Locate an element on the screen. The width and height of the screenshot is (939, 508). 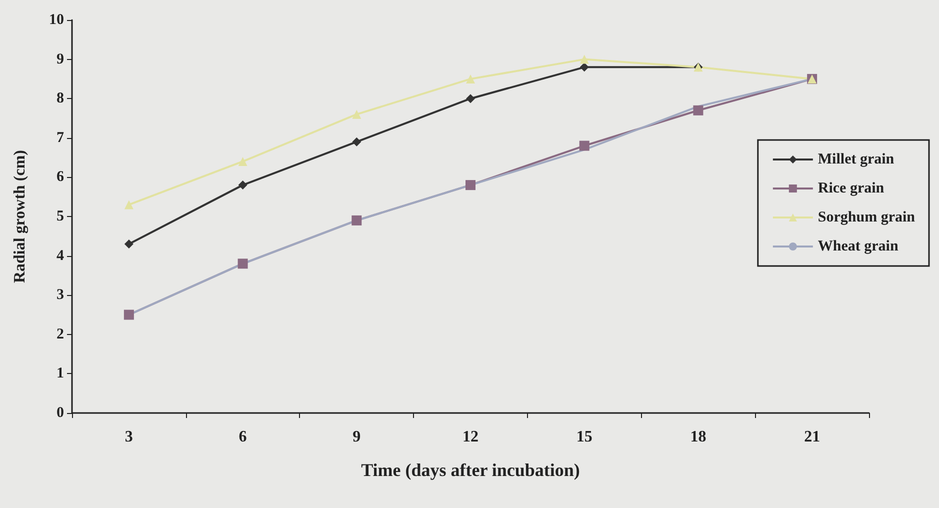
x-tick-label: 18 is located at coordinates (698, 437).